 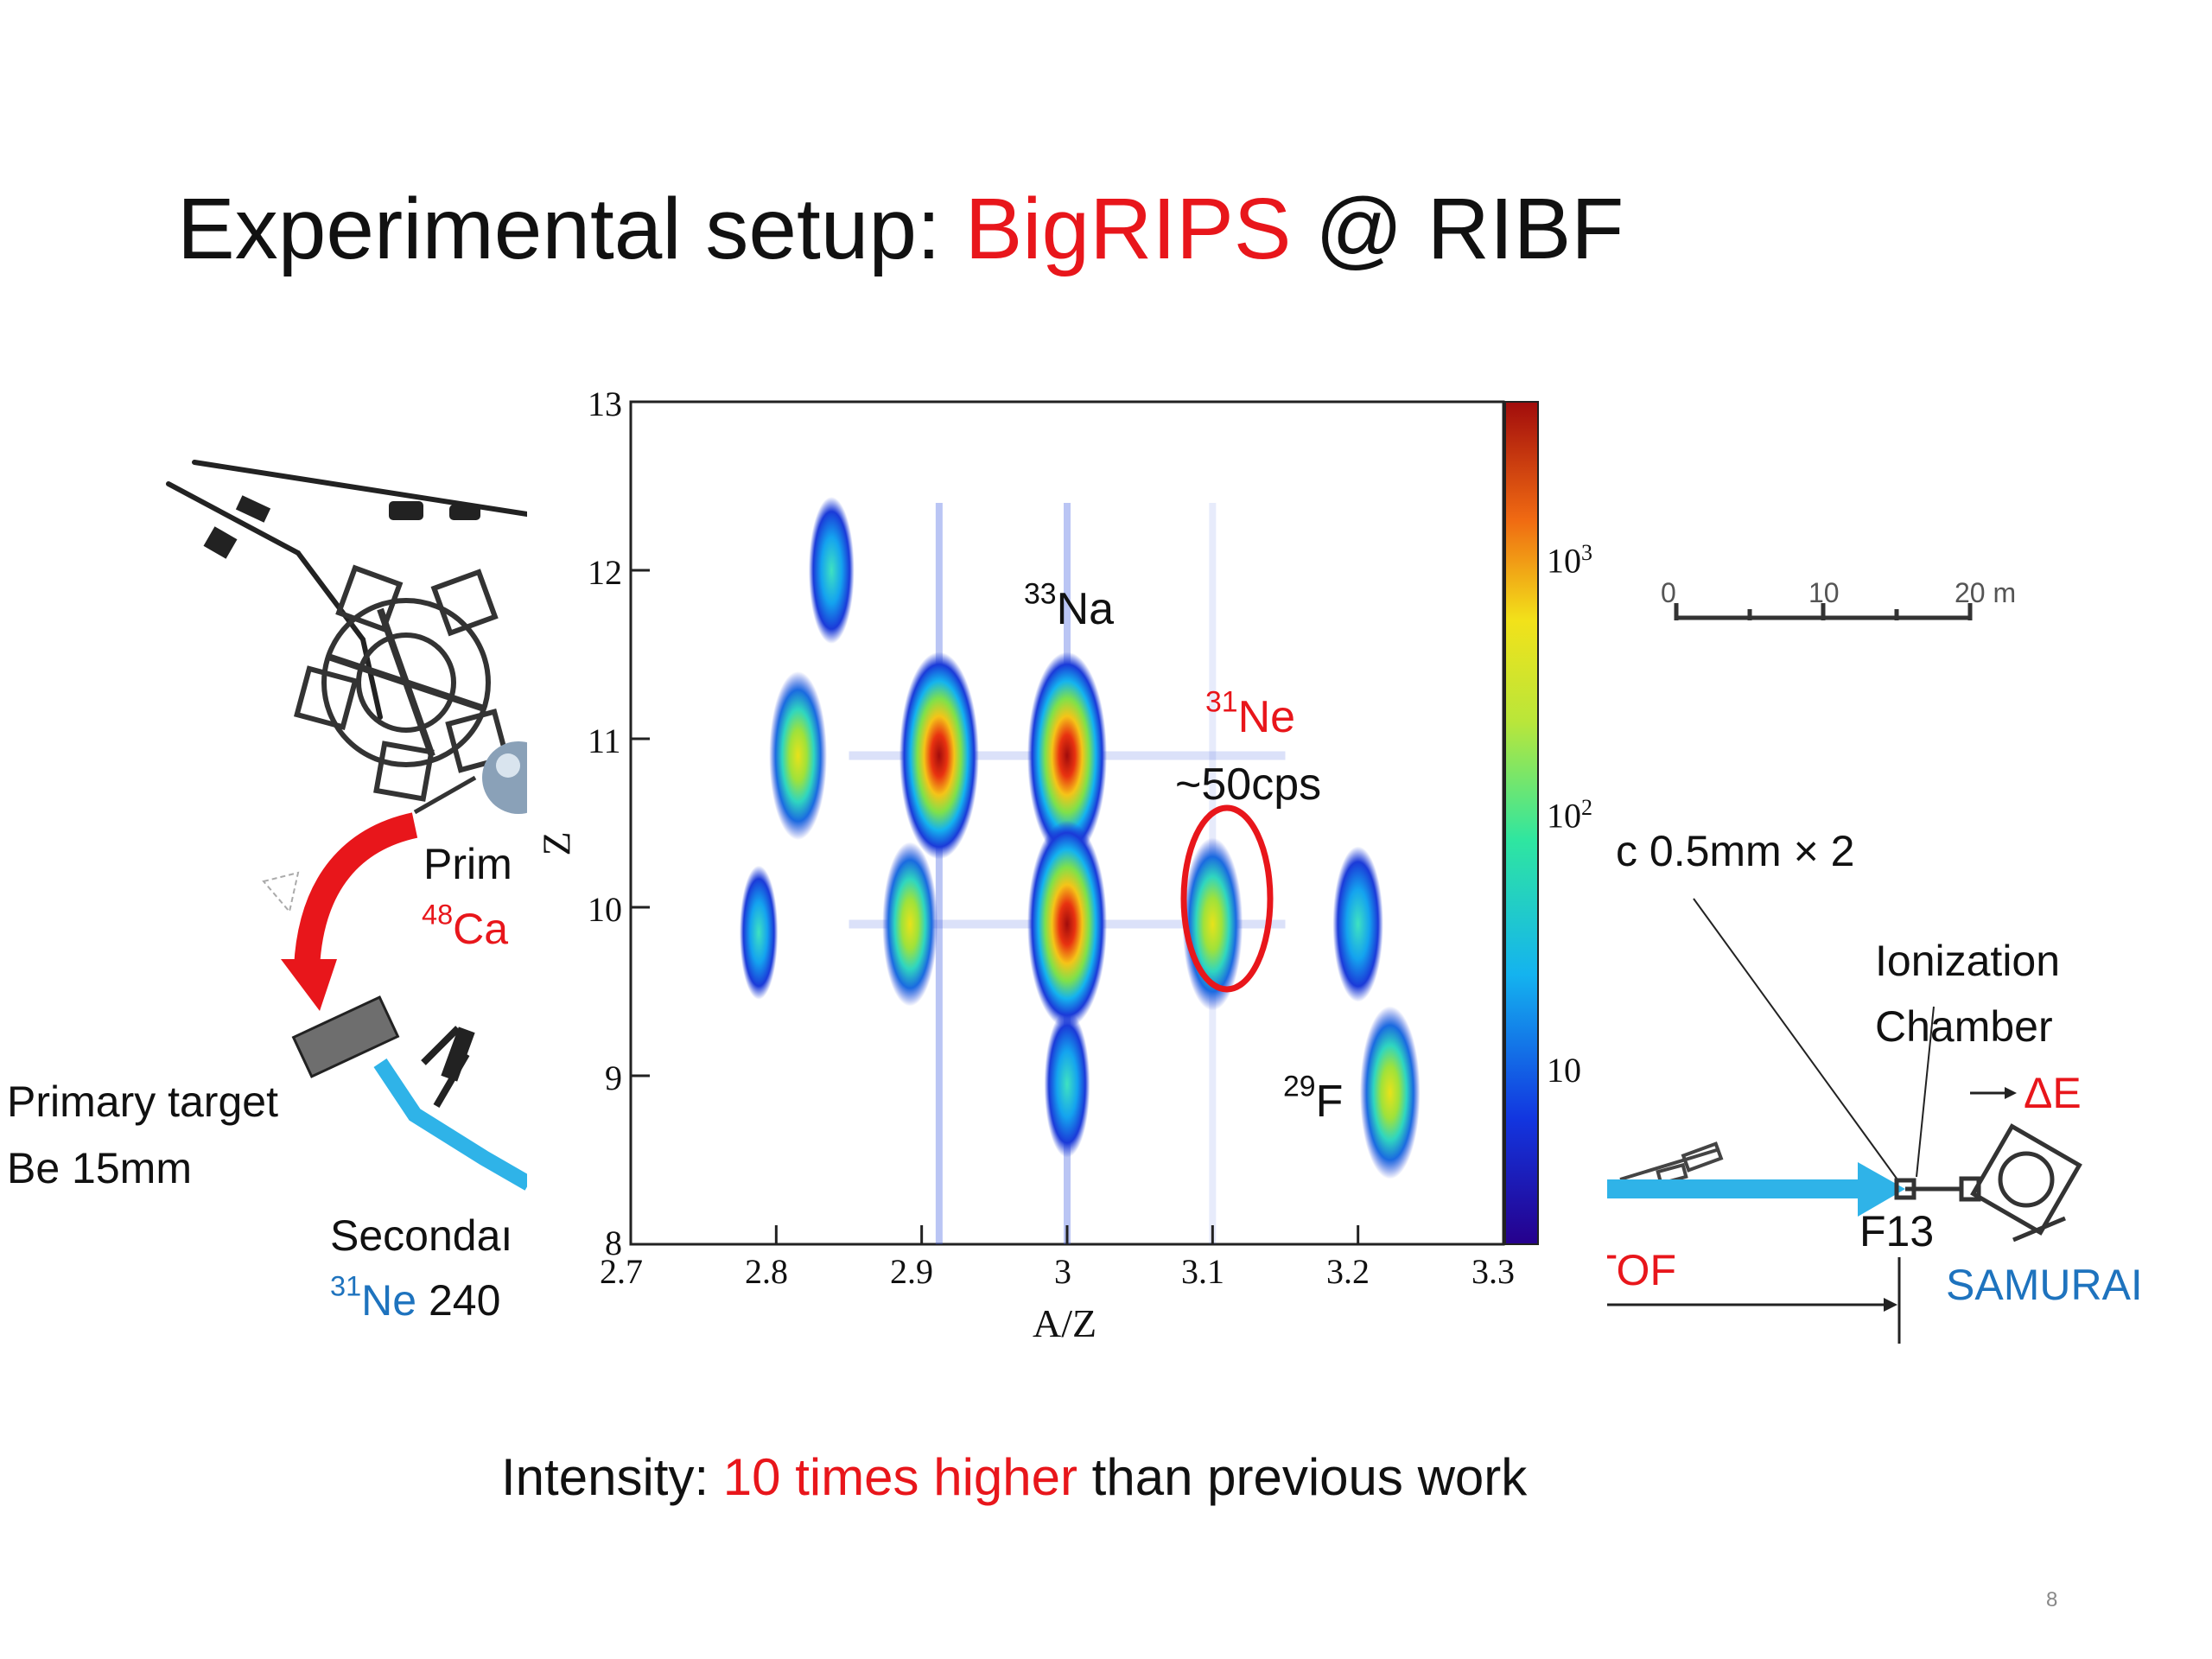 What do you see at coordinates (571, 229) in the screenshot?
I see `title-prefix: Experimental setup:` at bounding box center [571, 229].